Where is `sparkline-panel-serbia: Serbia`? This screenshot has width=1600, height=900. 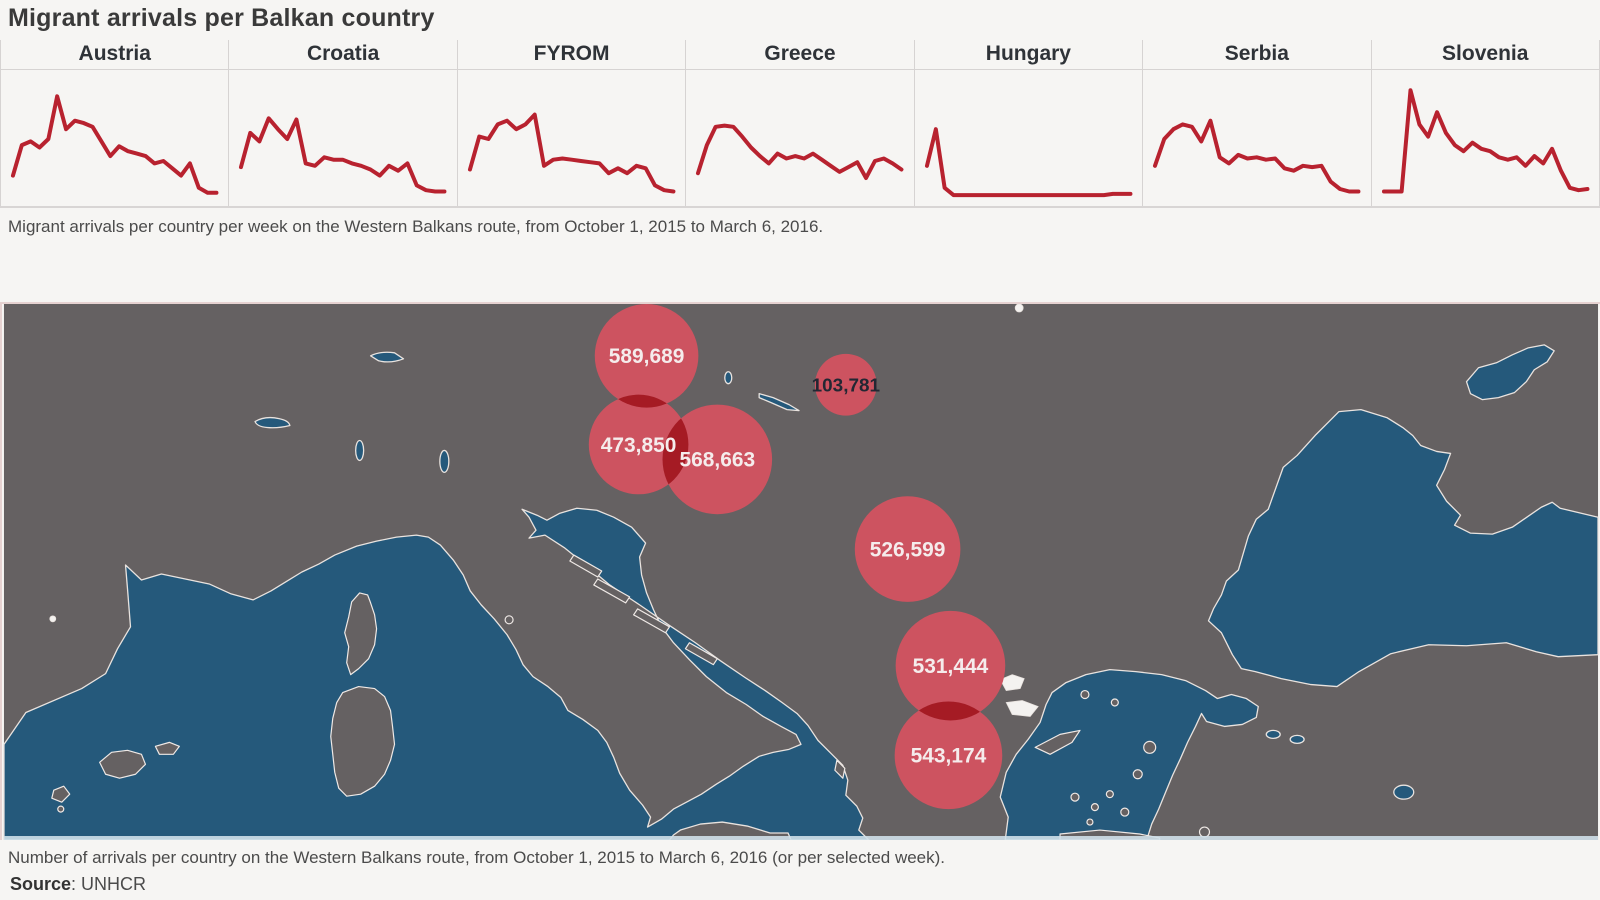 sparkline-panel-serbia: Serbia is located at coordinates (1257, 123).